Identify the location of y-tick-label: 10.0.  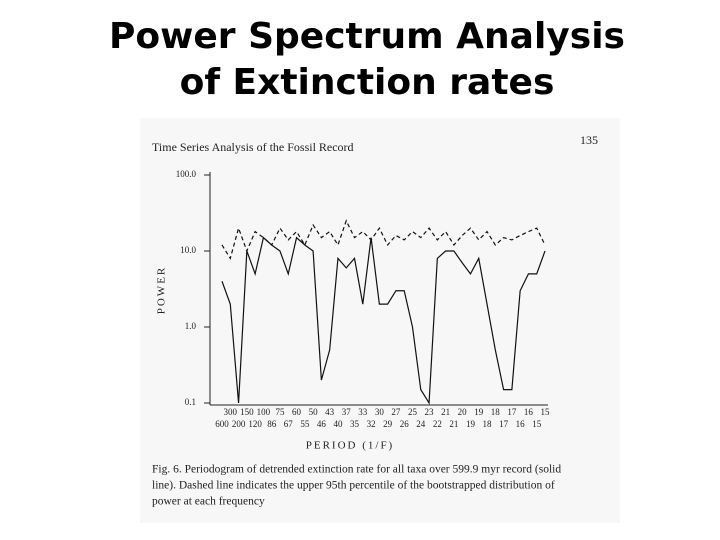
(188, 250).